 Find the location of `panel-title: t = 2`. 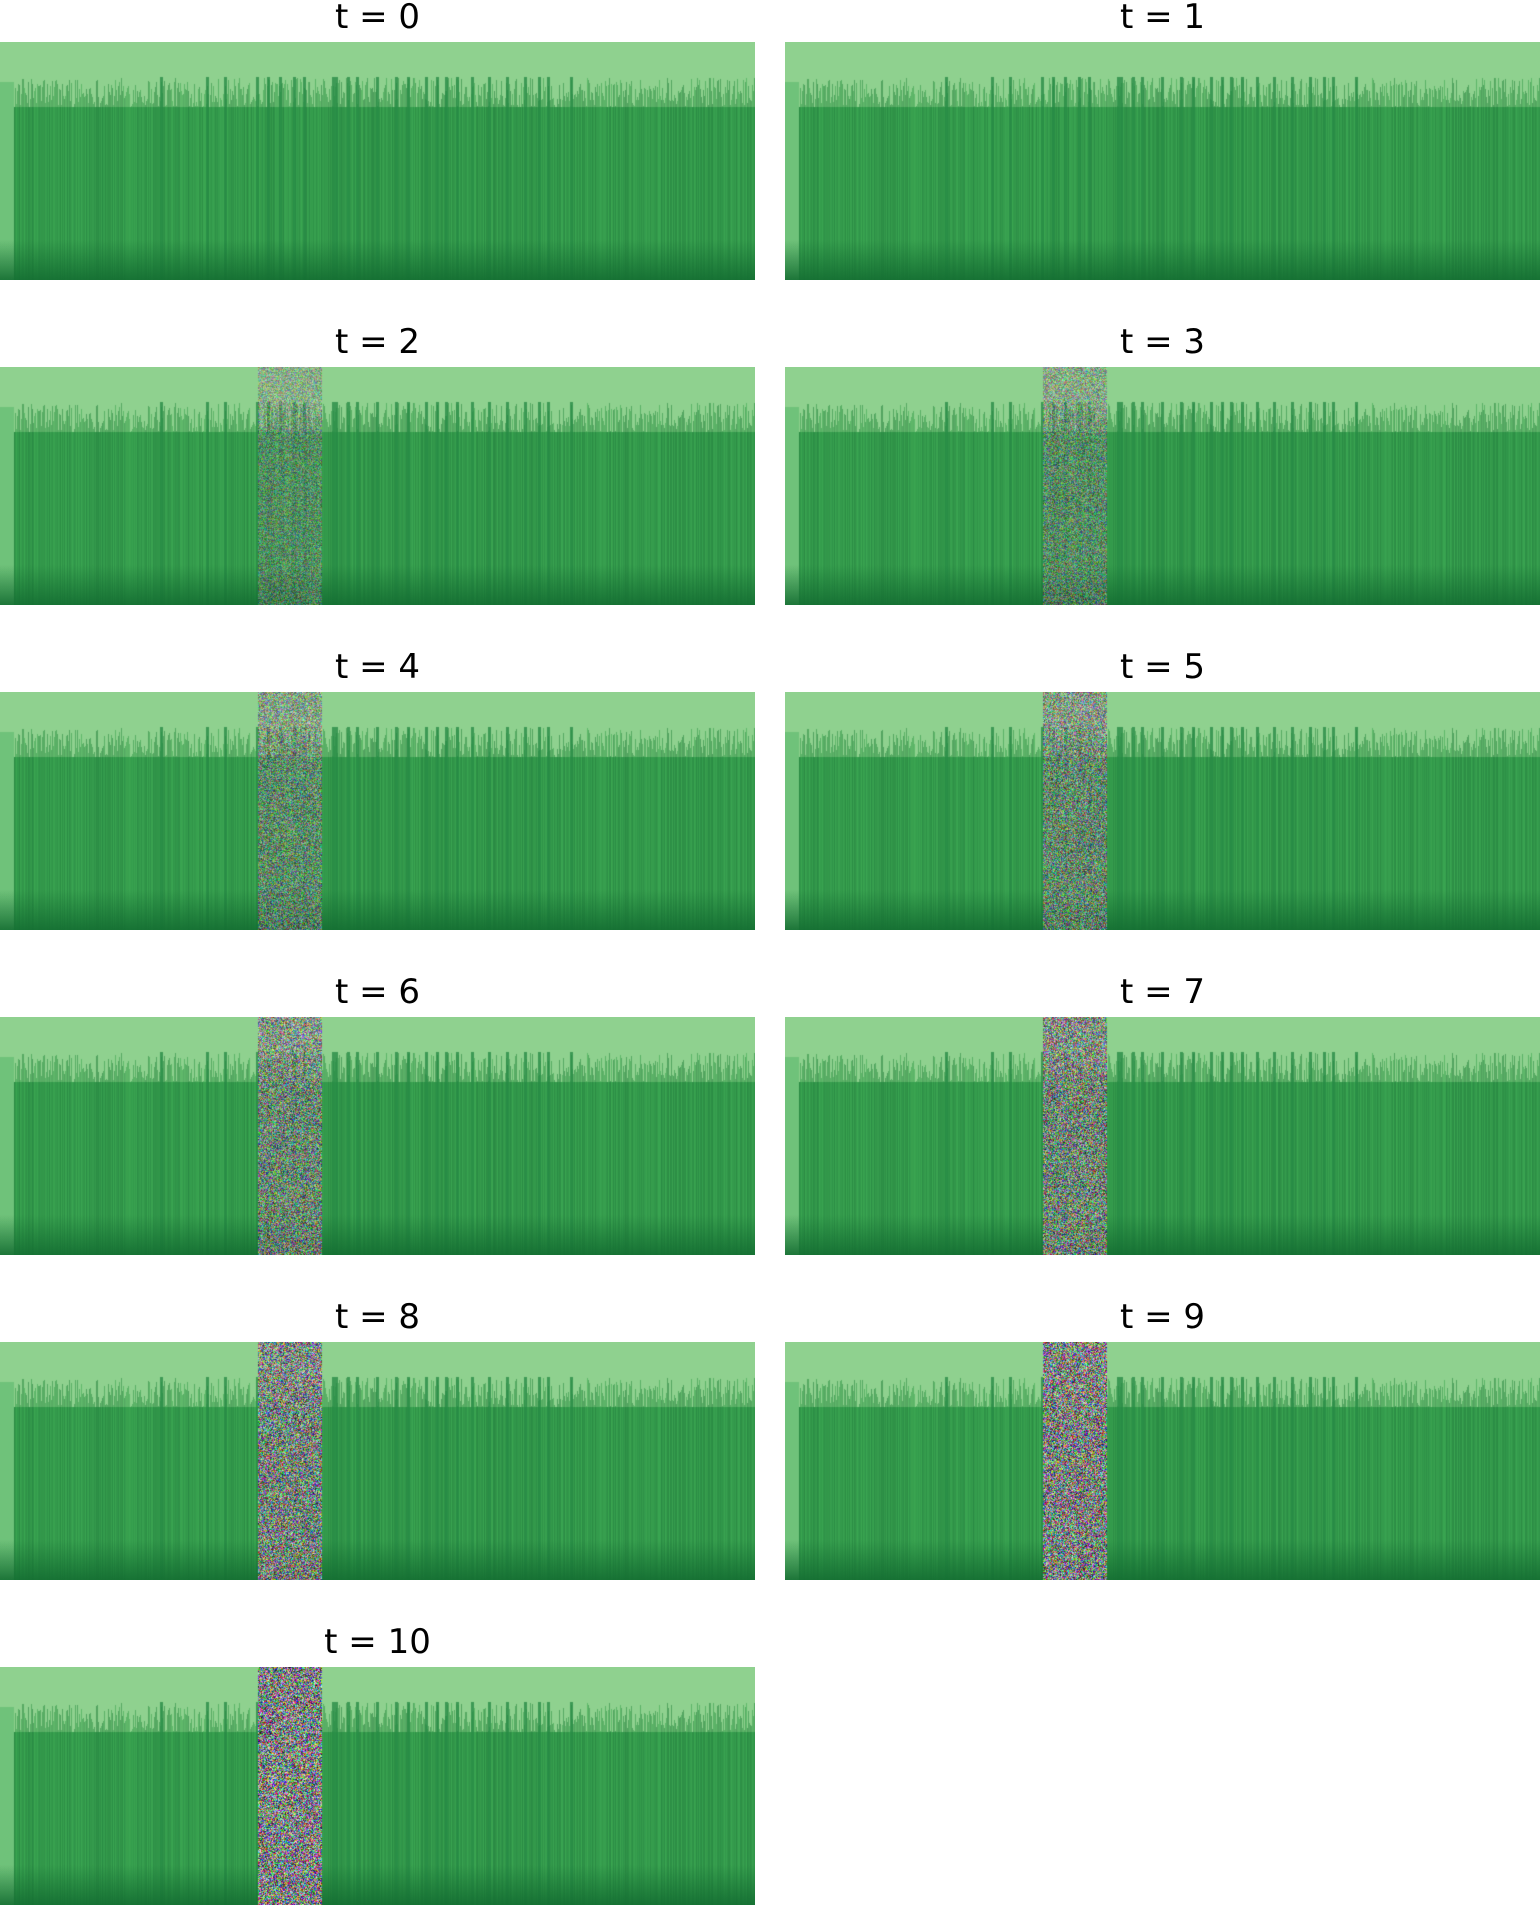

panel-title: t = 2 is located at coordinates (377, 342).